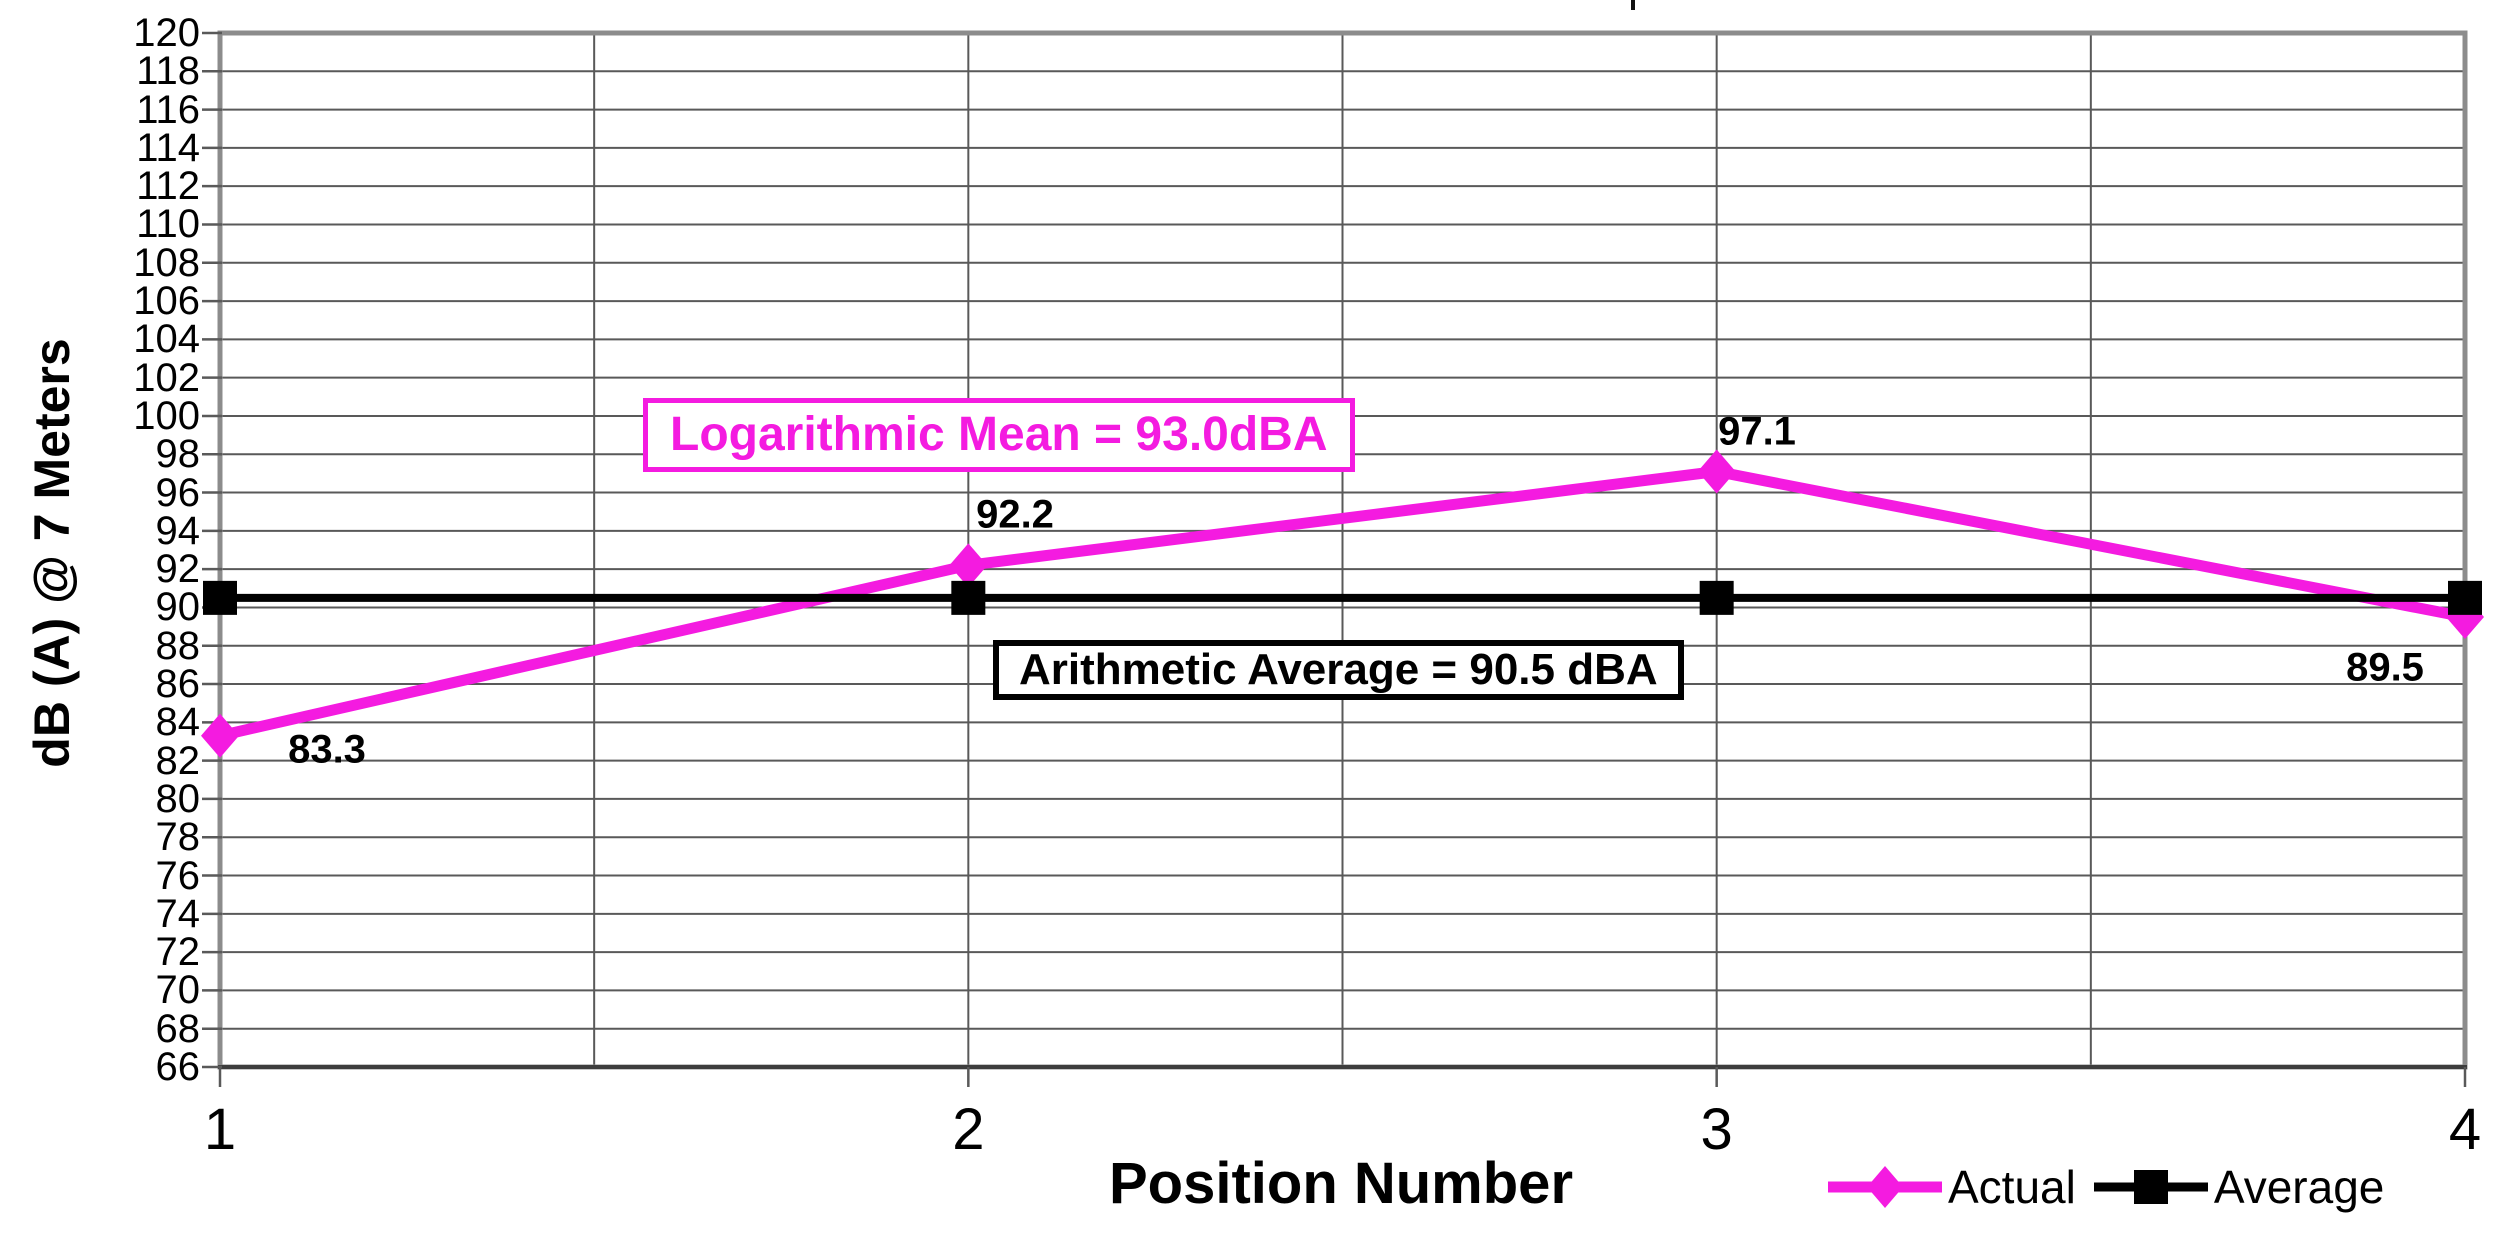 This screenshot has width=2500, height=1250. I want to click on data-label-4: 89.5, so click(2385, 667).